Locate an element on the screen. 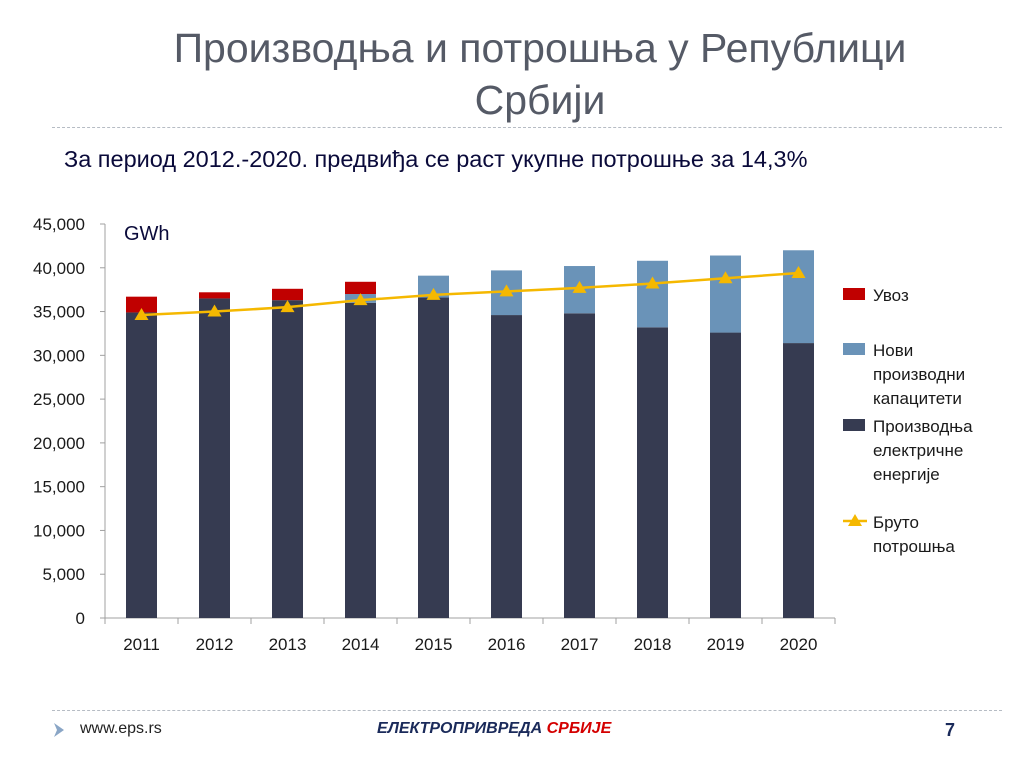 Image resolution: width=1024 pixels, height=768 pixels. x-tick-label: 2012 is located at coordinates (215, 644).